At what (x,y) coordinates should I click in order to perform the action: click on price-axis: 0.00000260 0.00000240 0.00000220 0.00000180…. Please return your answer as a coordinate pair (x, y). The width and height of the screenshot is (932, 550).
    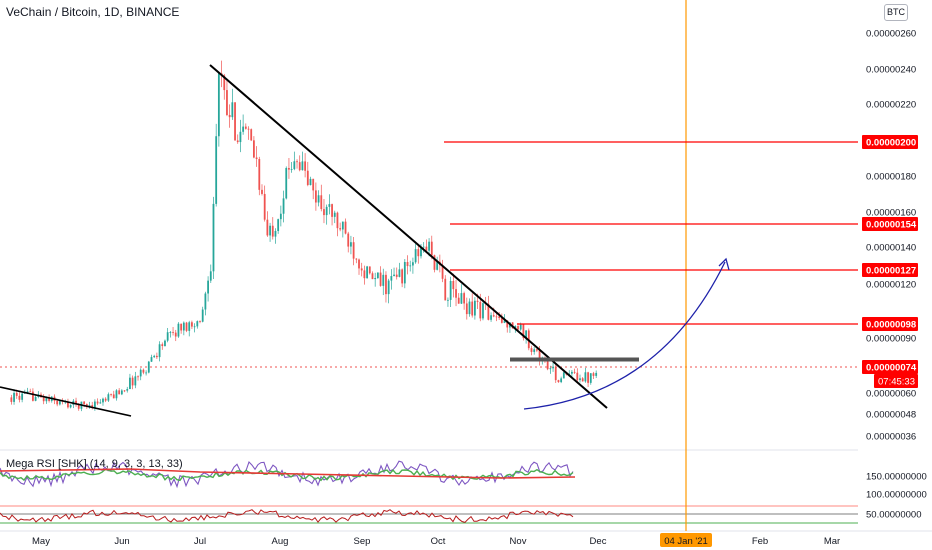
    Looking at the image, I should click on (896, 275).